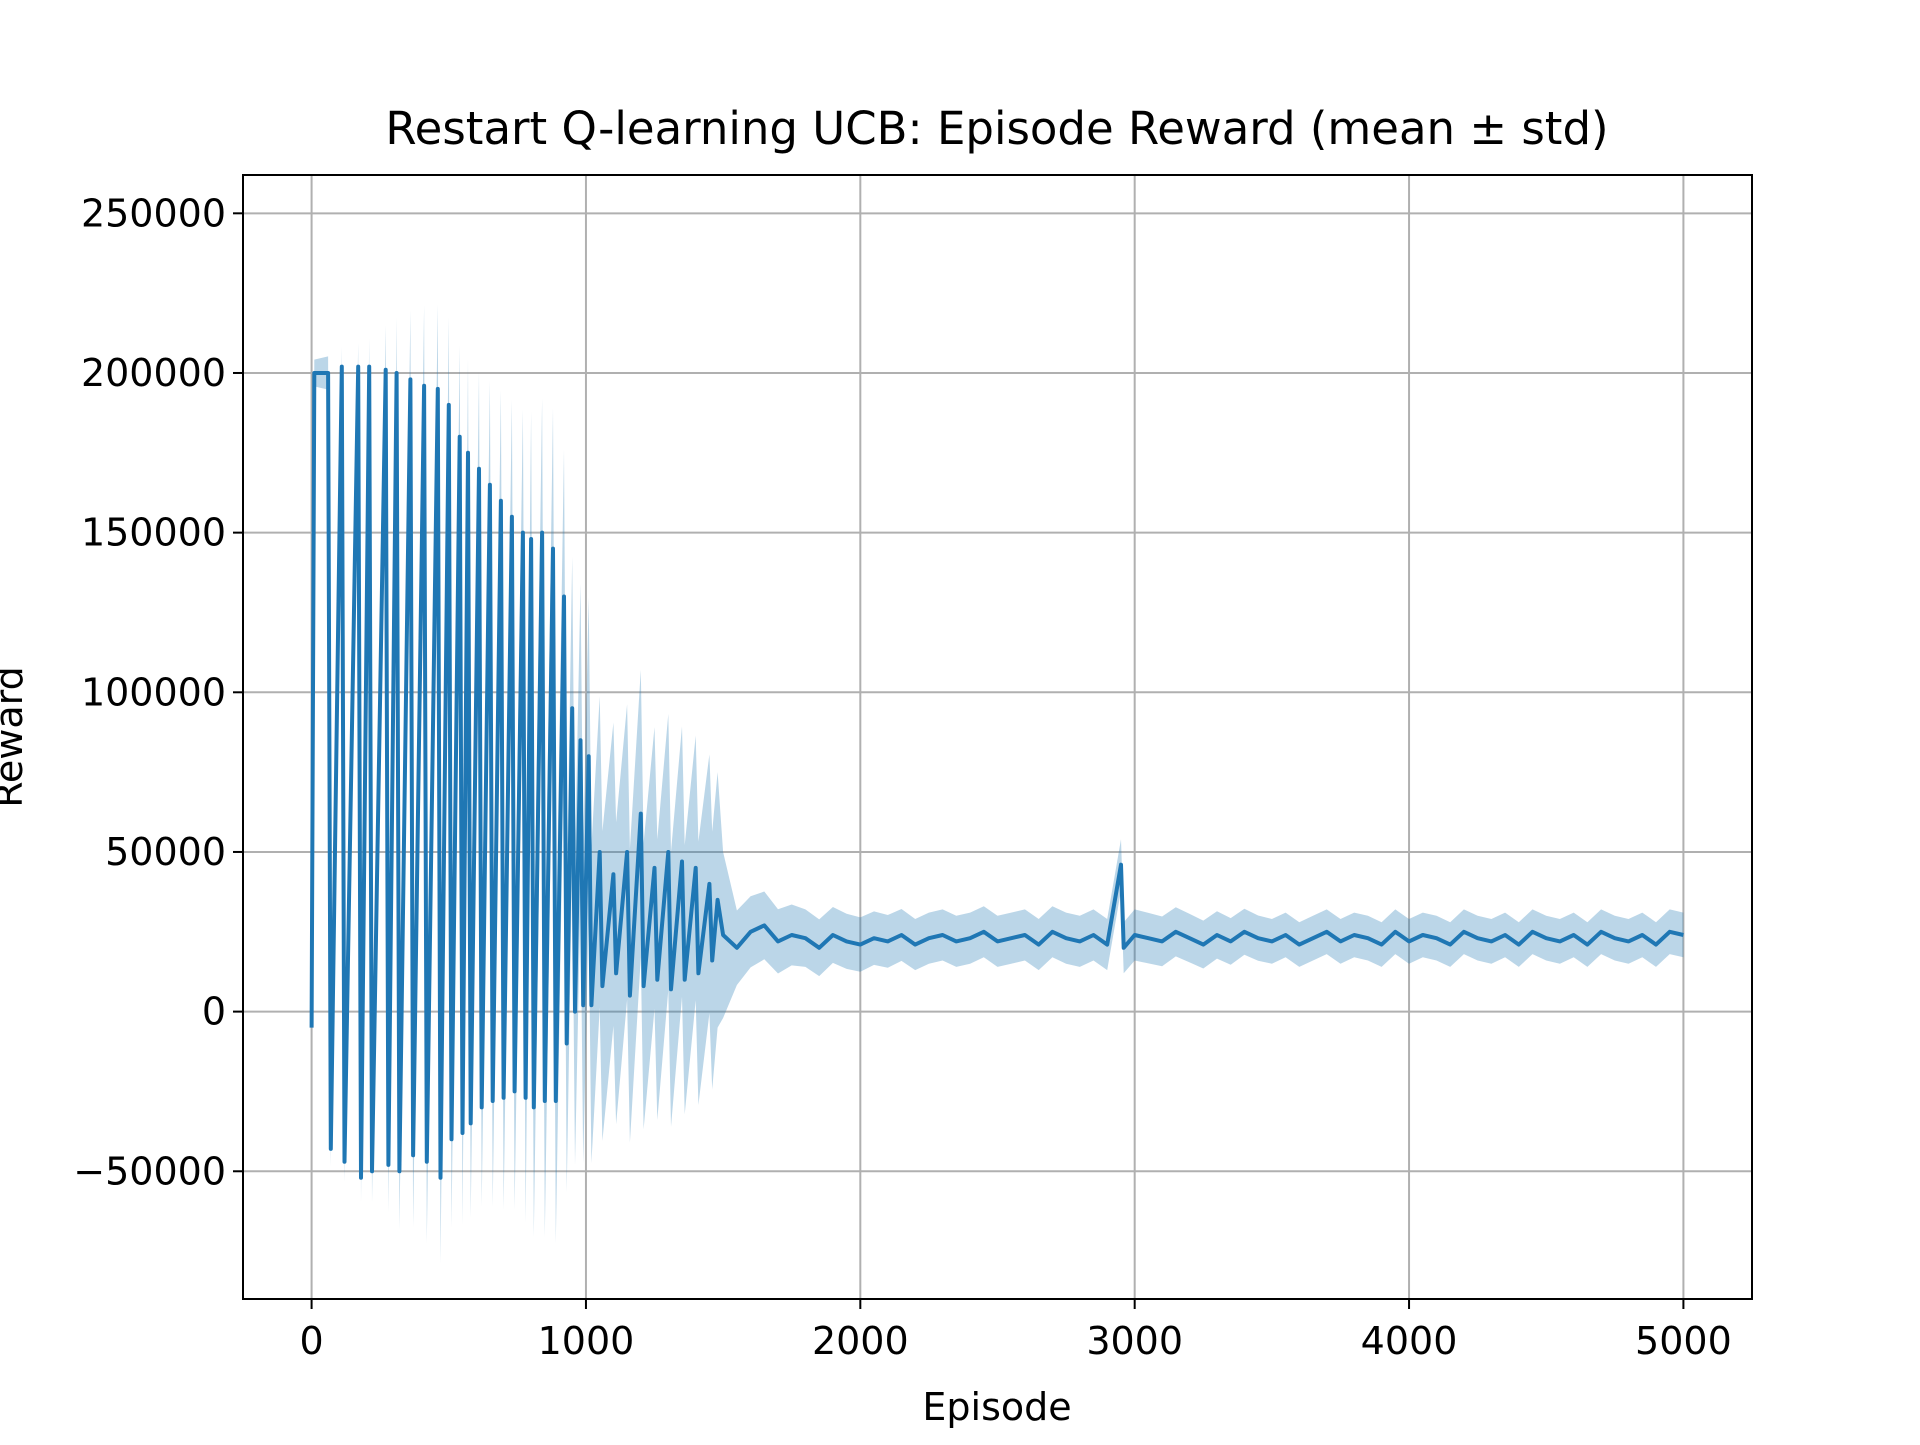  Describe the element at coordinates (165, 852) in the screenshot. I see `y-tick-label: 50000` at that location.